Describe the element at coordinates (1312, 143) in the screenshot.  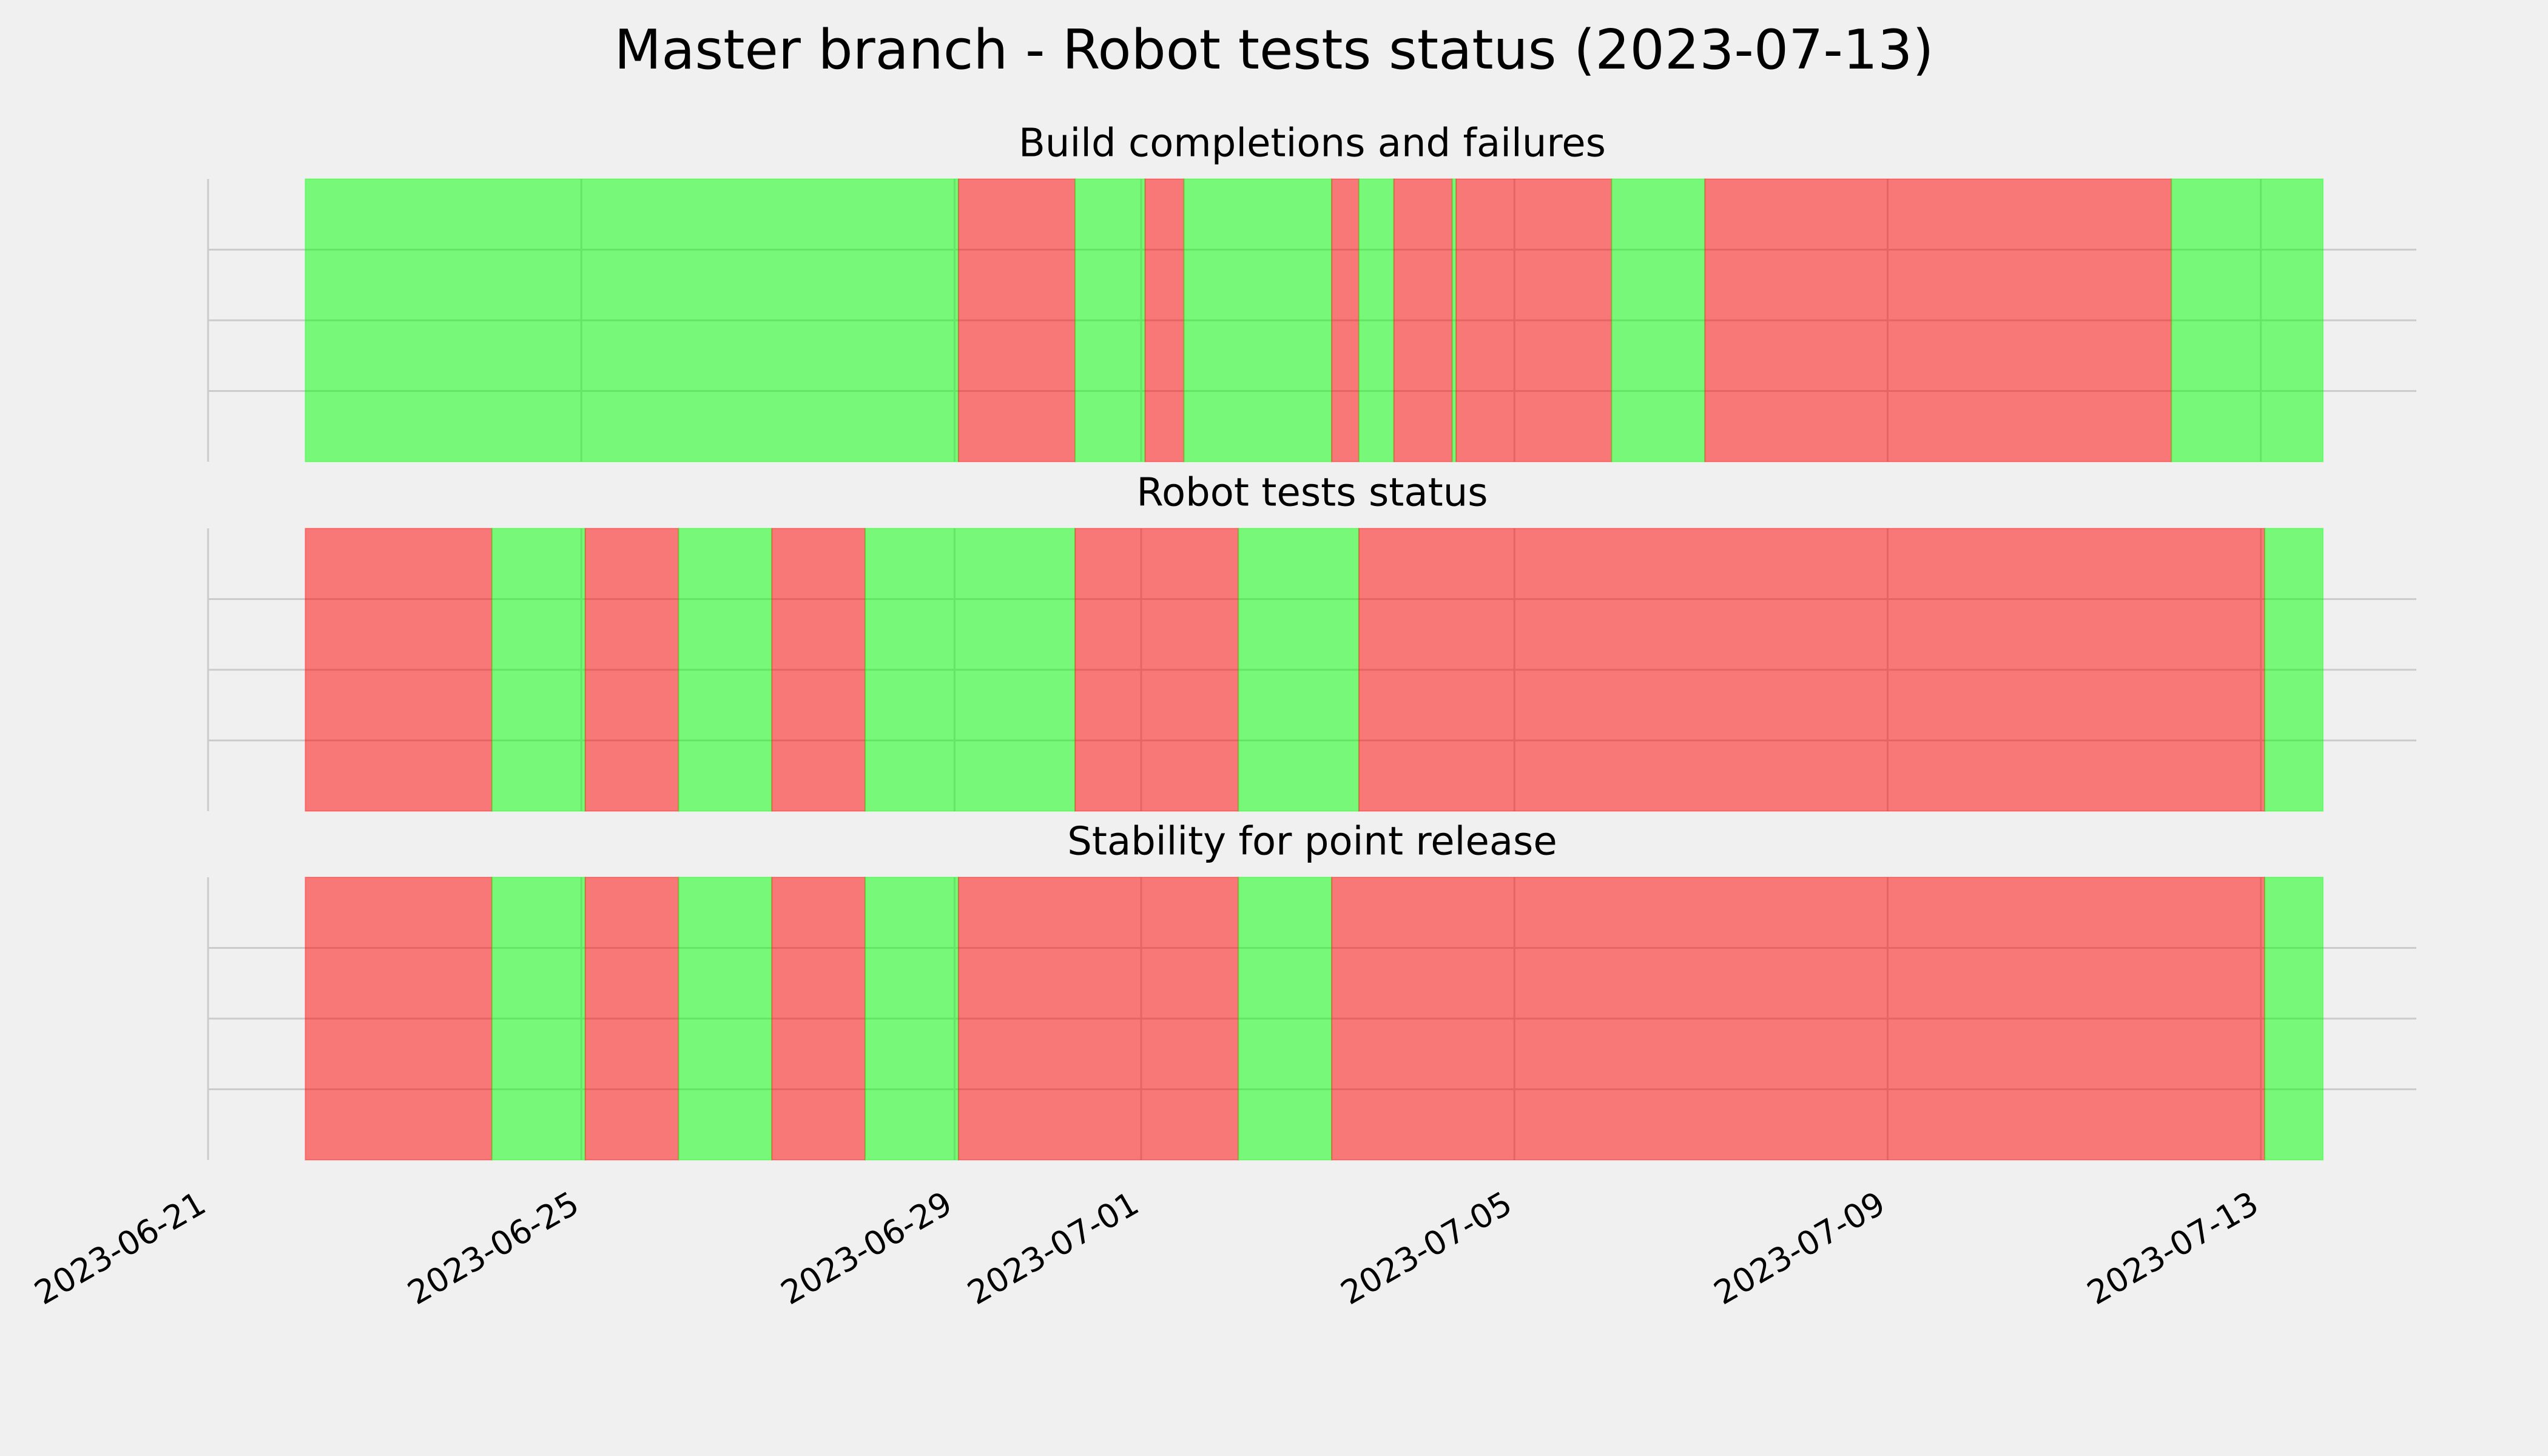
I see `panel-title: Build completions and failures` at that location.